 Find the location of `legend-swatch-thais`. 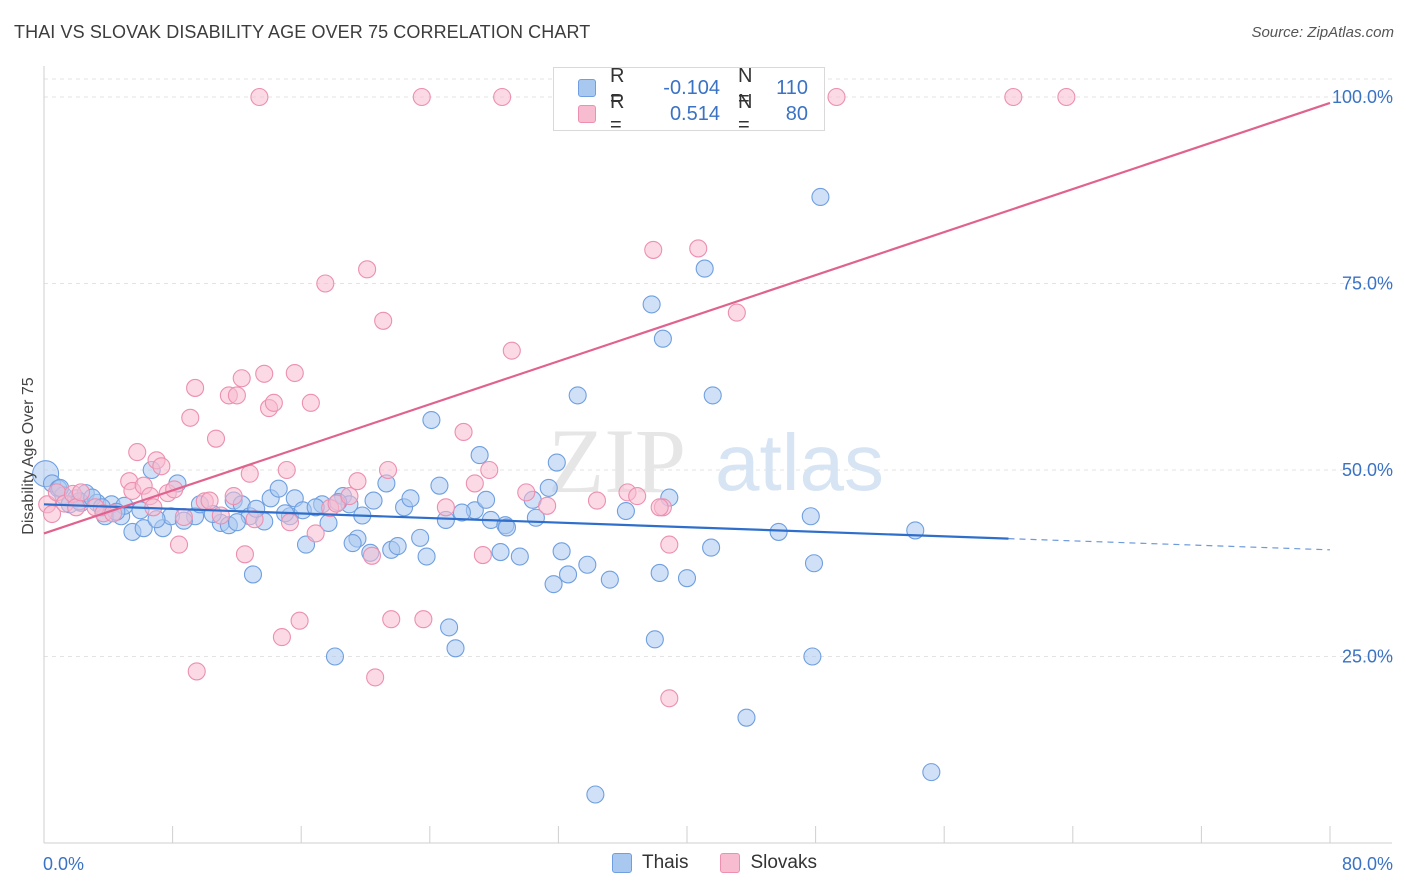

legend-swatch-thais is located at coordinates (587, 88).